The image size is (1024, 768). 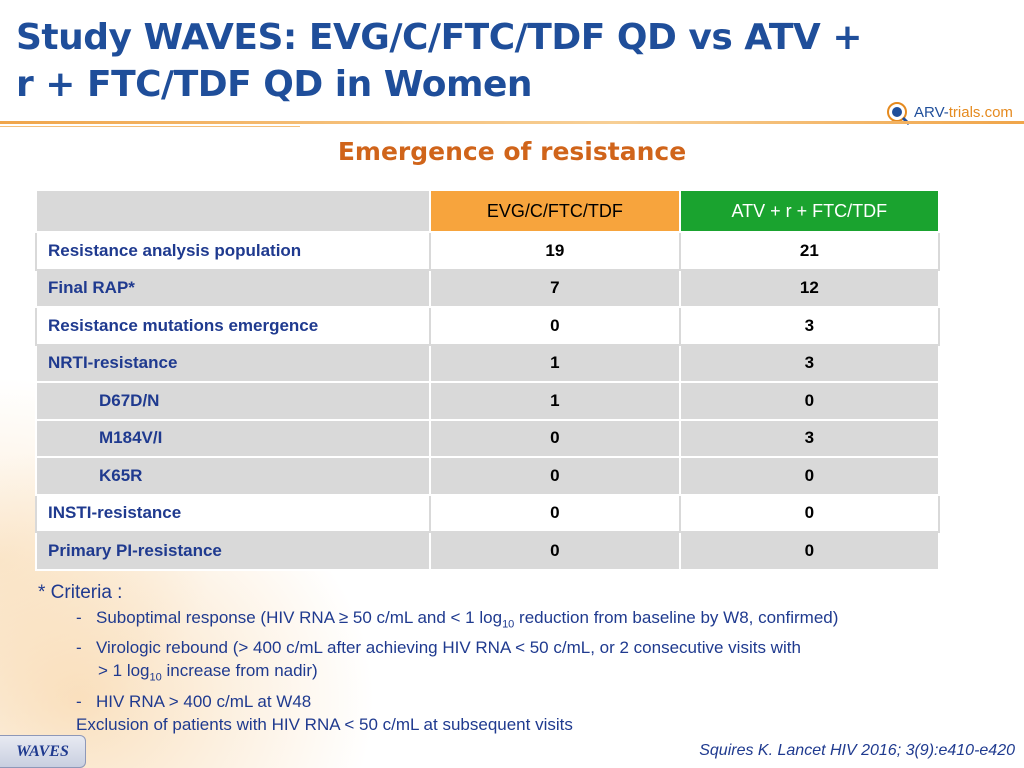 What do you see at coordinates (809, 288) in the screenshot?
I see `atv-value: 12` at bounding box center [809, 288].